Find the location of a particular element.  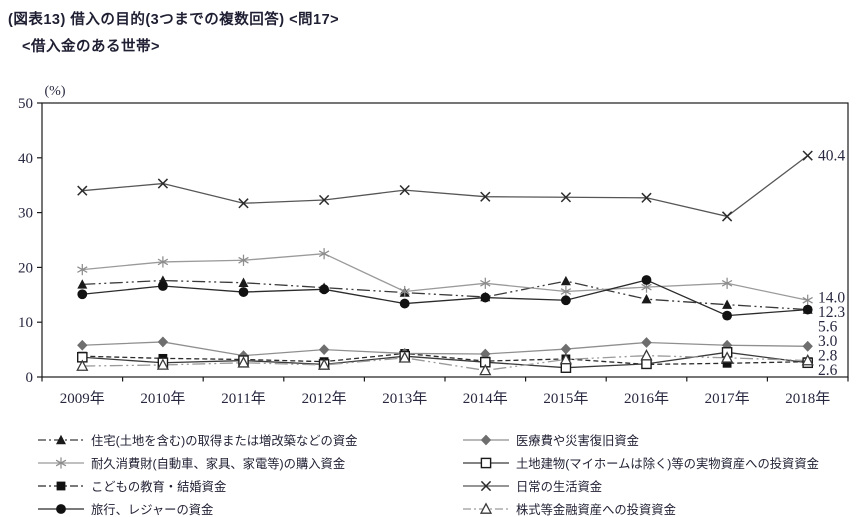

series-end-value-label: 14.0 is located at coordinates (831, 298).